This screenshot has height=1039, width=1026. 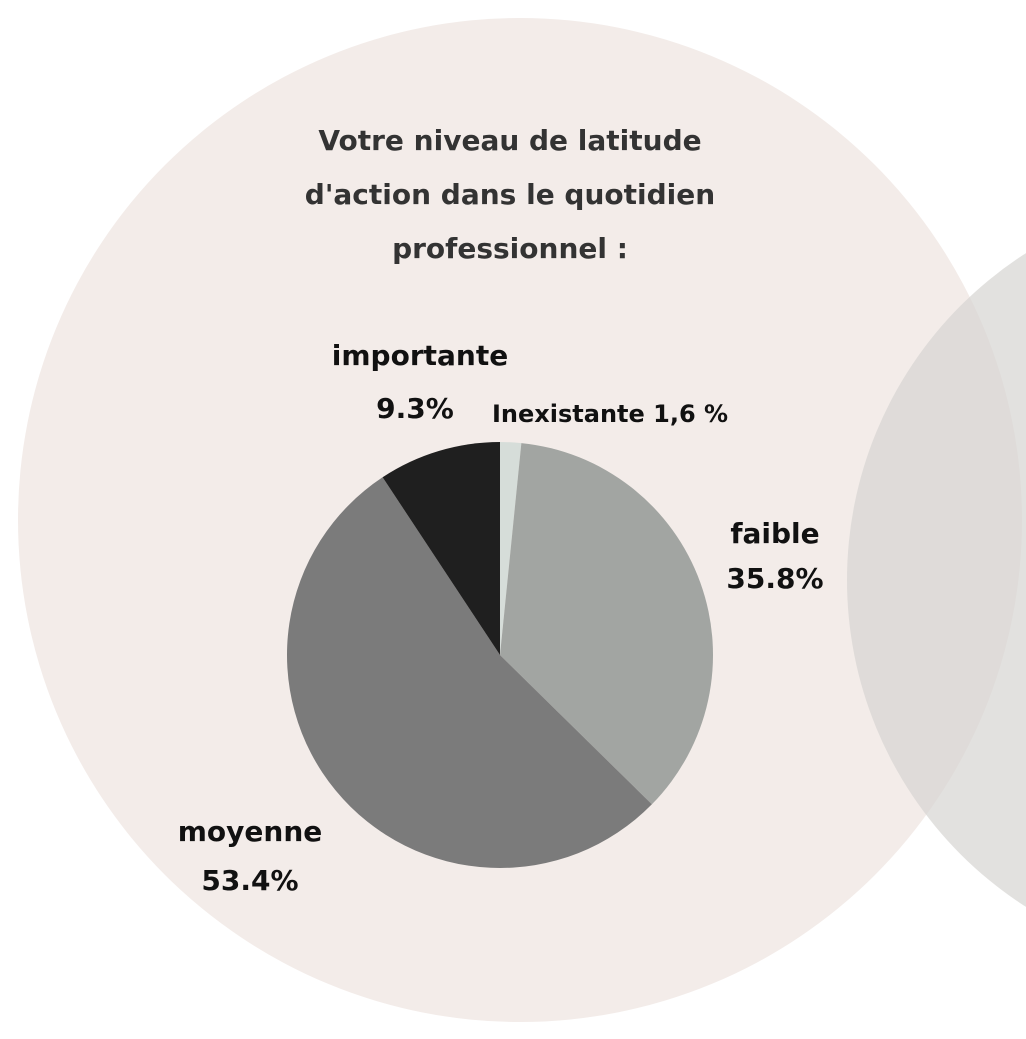 What do you see at coordinates (510, 248) in the screenshot?
I see `chart-title: professionnel :` at bounding box center [510, 248].